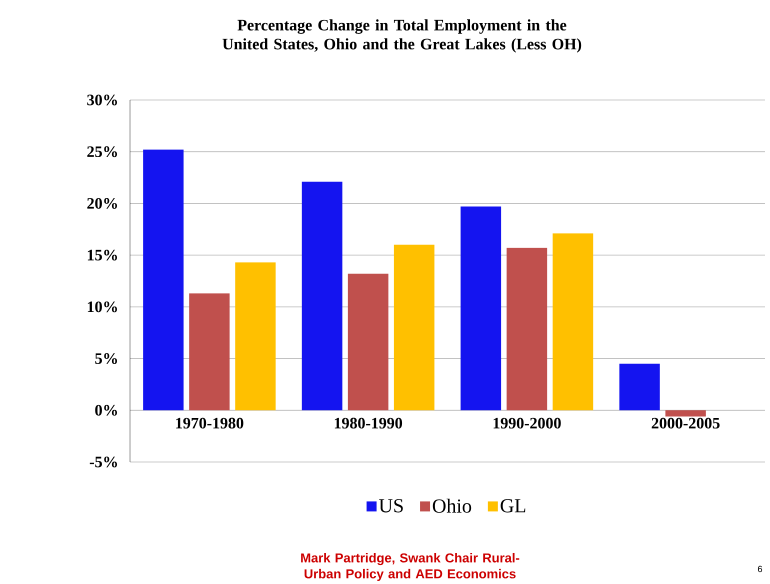 This screenshot has width=770, height=584. I want to click on x-tick-label: 1970-1980, so click(210, 423).